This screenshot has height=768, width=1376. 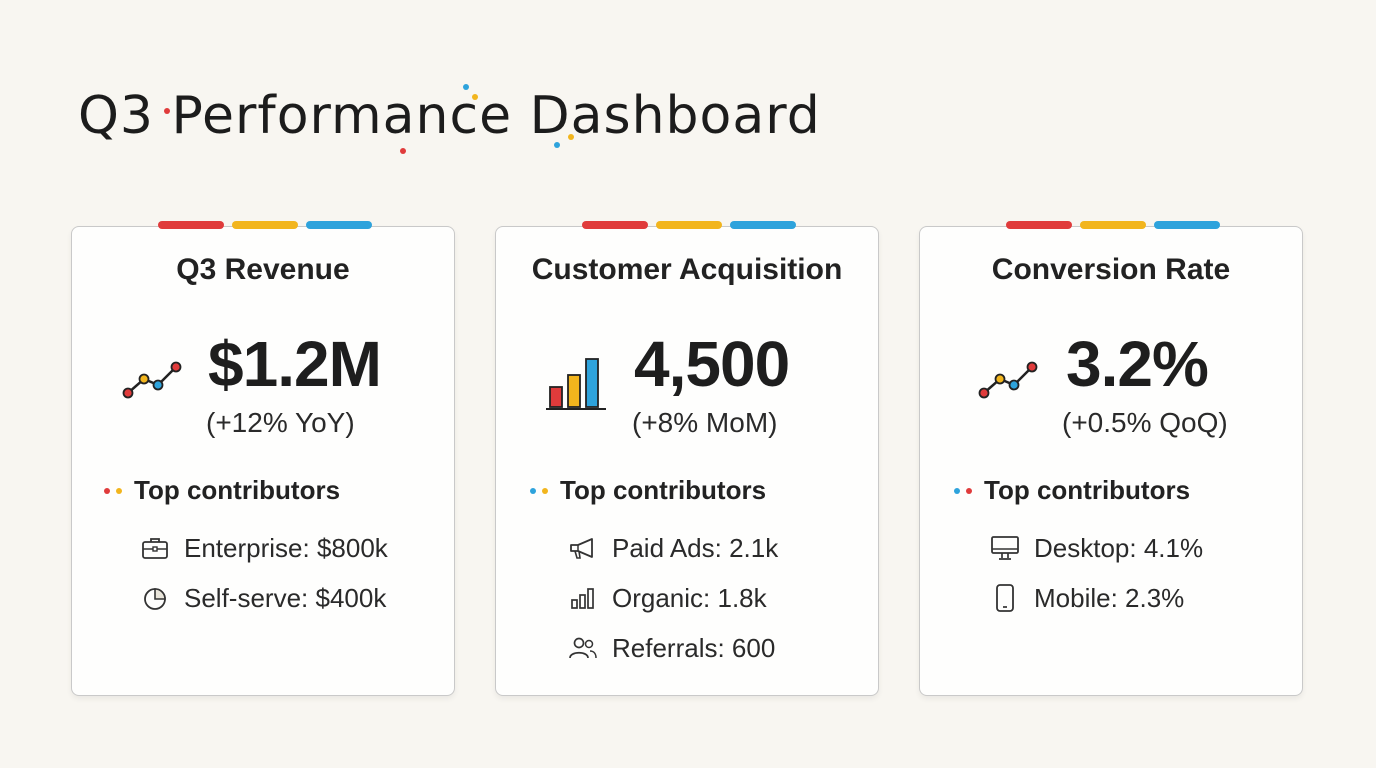 I want to click on contributor-text: Organic: 1.8k, so click(x=689, y=597).